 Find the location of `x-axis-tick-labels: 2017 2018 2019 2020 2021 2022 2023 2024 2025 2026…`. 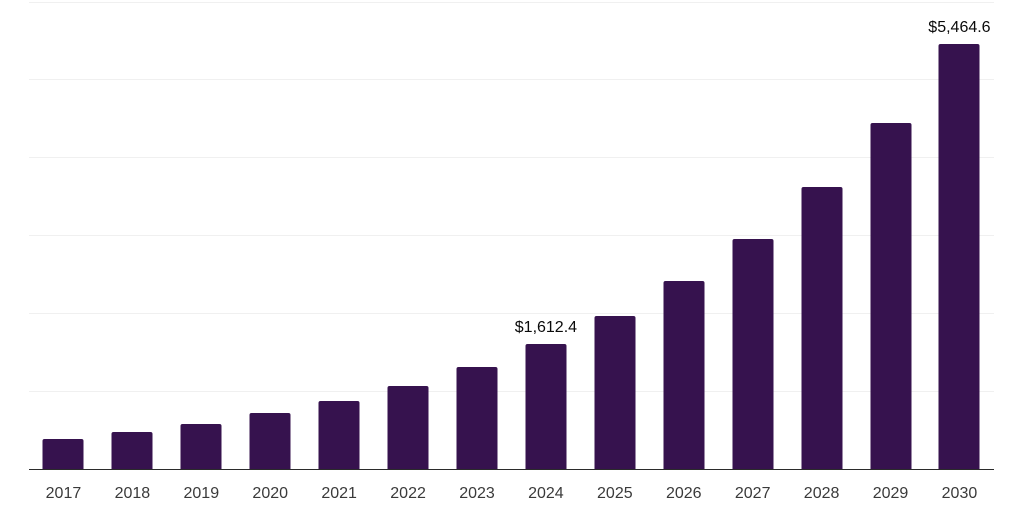

x-axis-tick-labels: 2017 2018 2019 2020 2021 2022 2023 2024 2025 2026… is located at coordinates (511, 494).